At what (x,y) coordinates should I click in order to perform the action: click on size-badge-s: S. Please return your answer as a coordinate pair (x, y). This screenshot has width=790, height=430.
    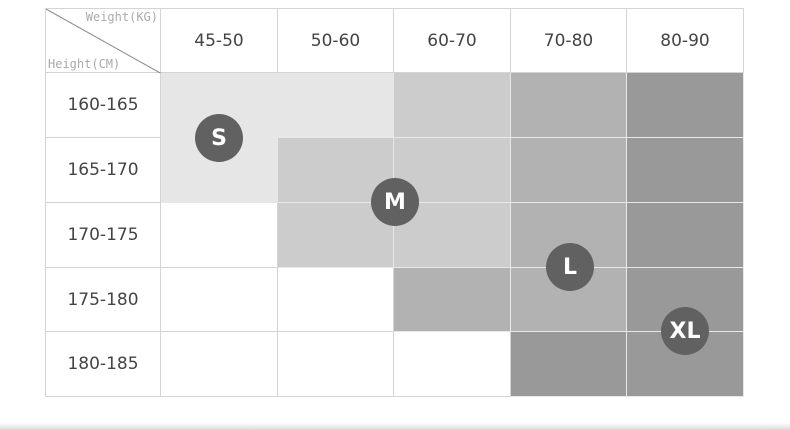
    Looking at the image, I should click on (219, 138).